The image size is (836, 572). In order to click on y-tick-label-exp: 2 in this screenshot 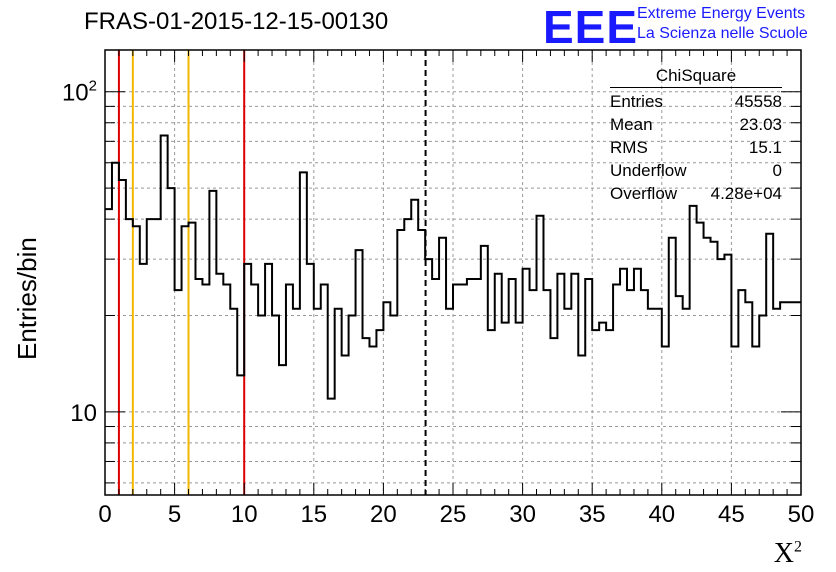, I will do `click(93, 86)`.